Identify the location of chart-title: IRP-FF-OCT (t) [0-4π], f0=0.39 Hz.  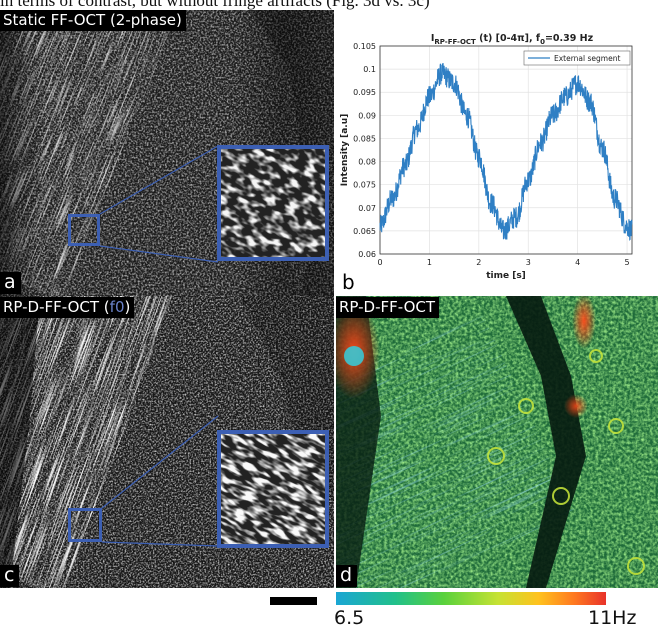
(512, 39).